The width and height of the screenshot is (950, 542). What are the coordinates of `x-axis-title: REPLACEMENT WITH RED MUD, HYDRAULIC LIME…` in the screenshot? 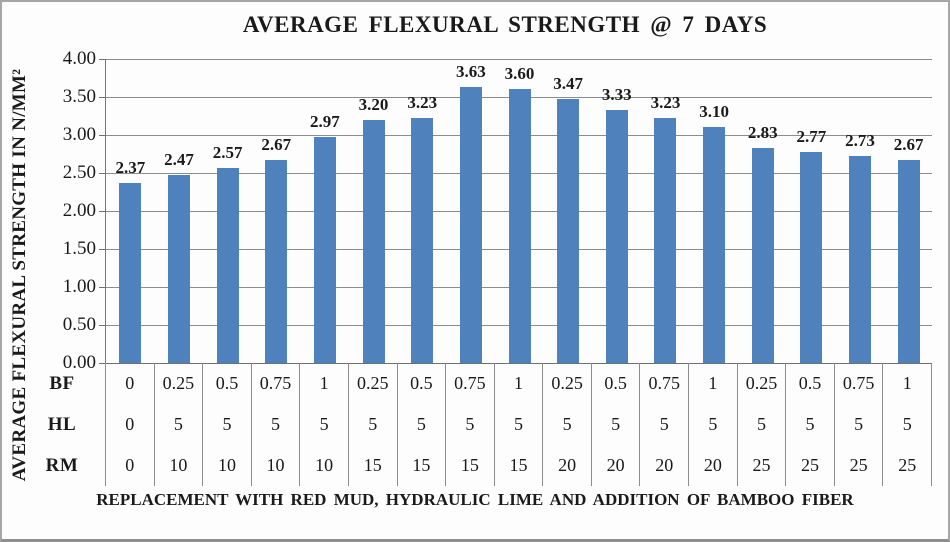 It's located at (475, 499).